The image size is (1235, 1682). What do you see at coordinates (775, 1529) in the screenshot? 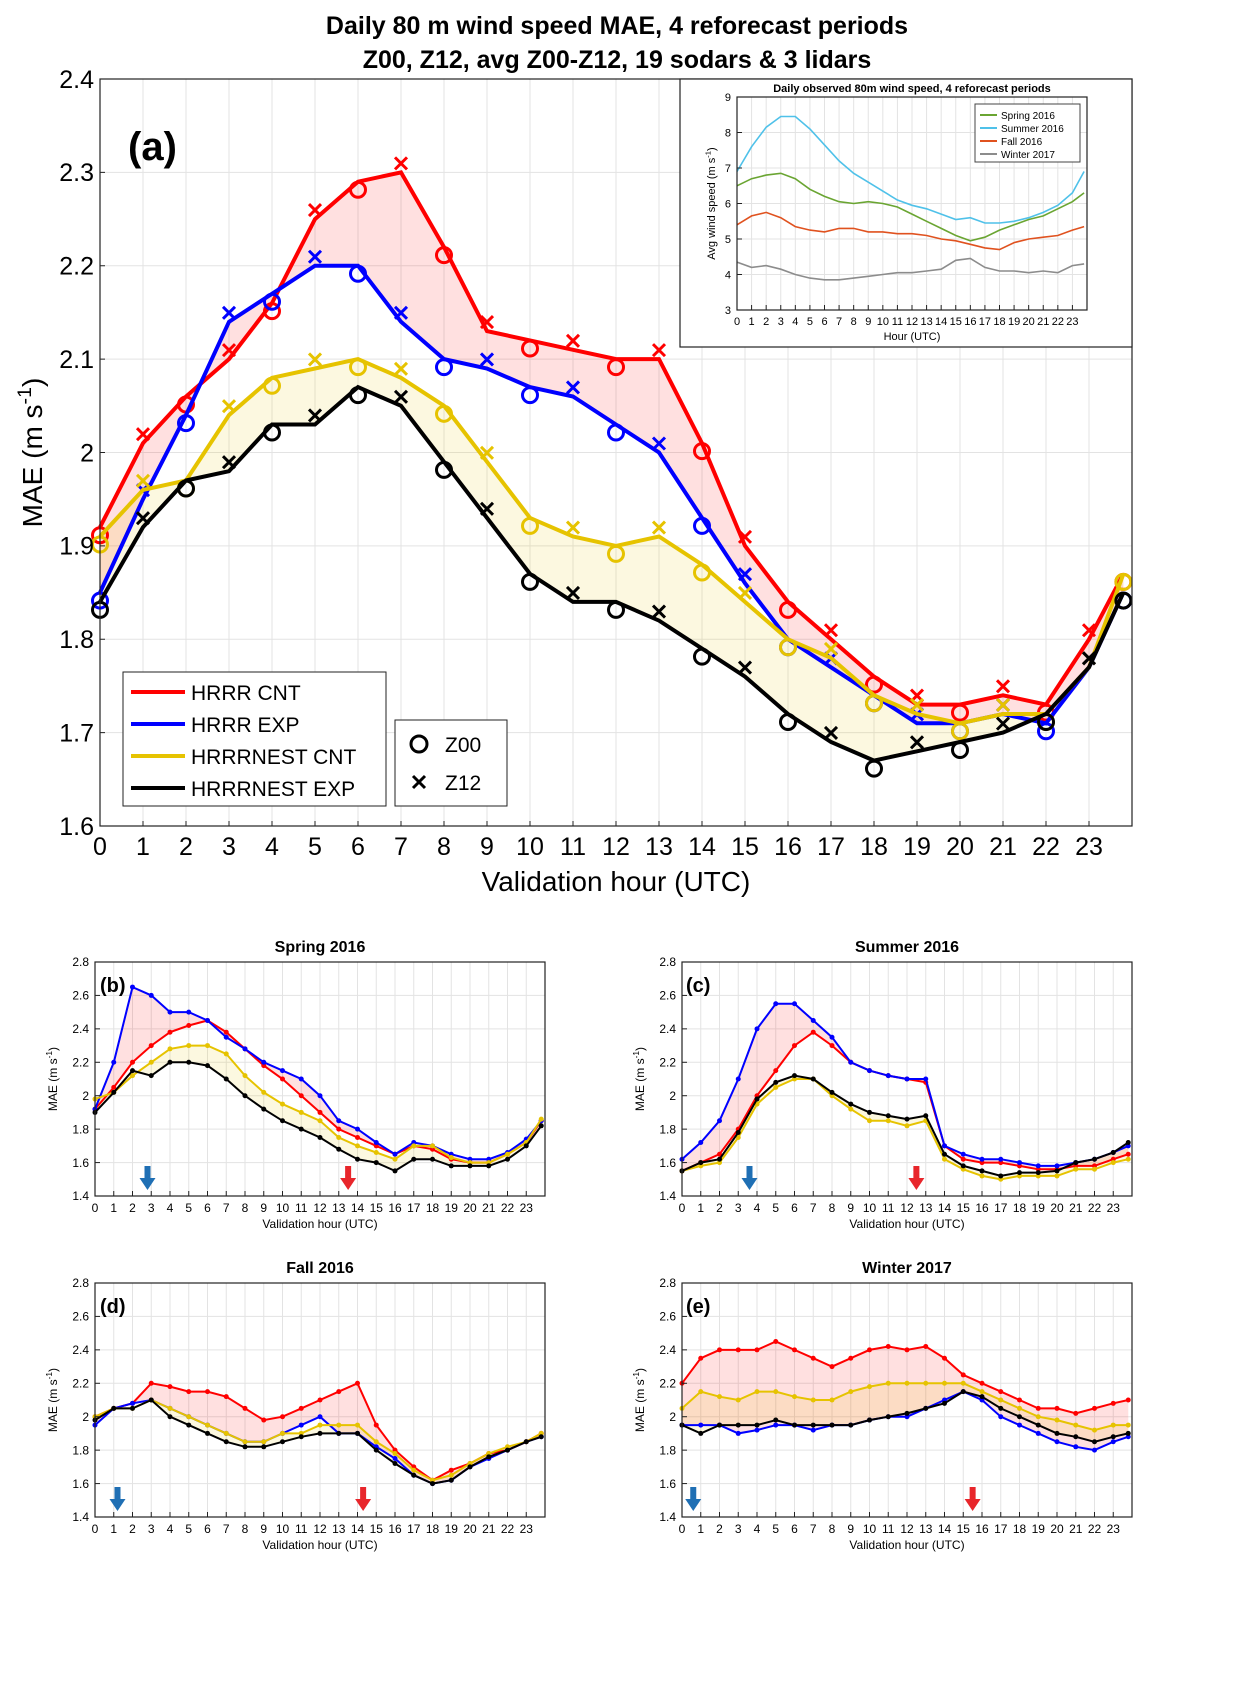
I see `x-tick-label: 5` at bounding box center [775, 1529].